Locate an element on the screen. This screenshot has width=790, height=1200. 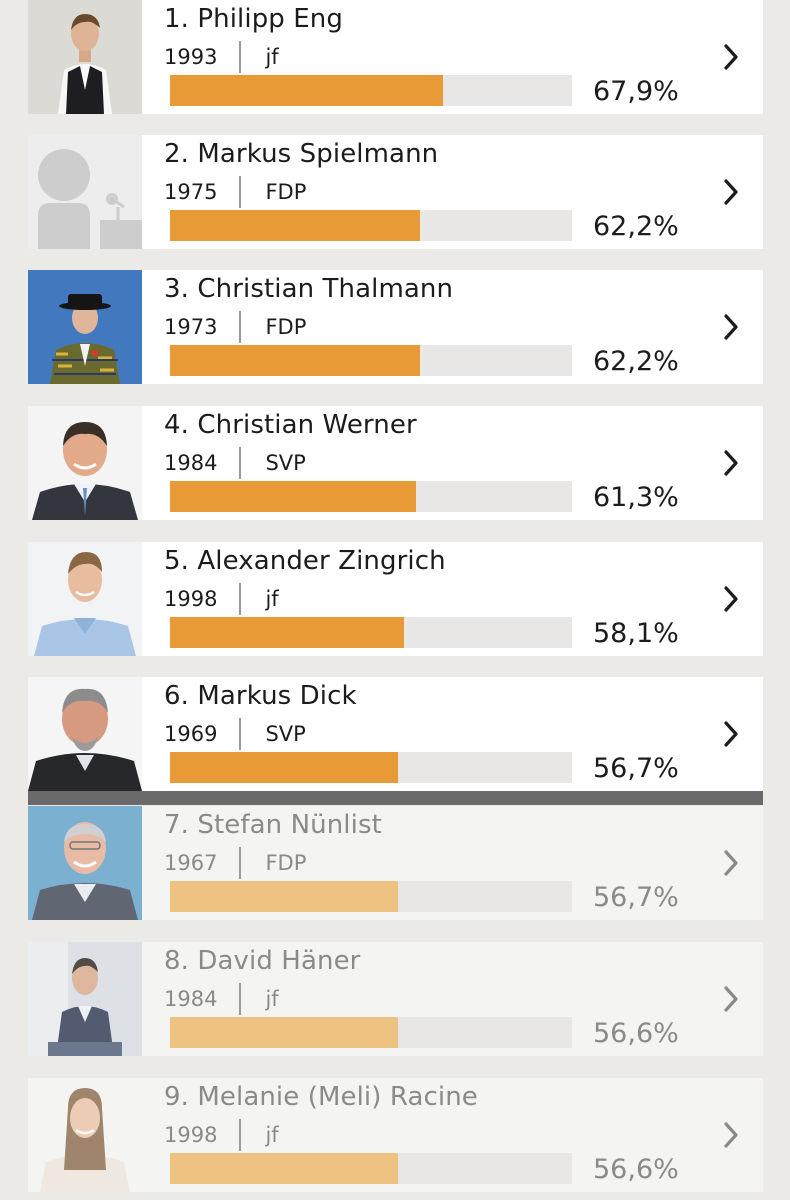
birth-year: 1993 is located at coordinates (191, 57).